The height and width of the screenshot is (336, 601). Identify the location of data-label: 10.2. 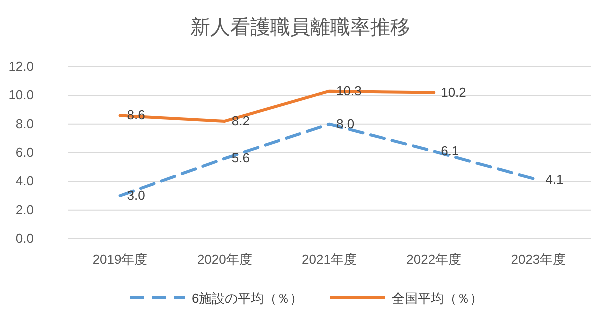
(453, 92).